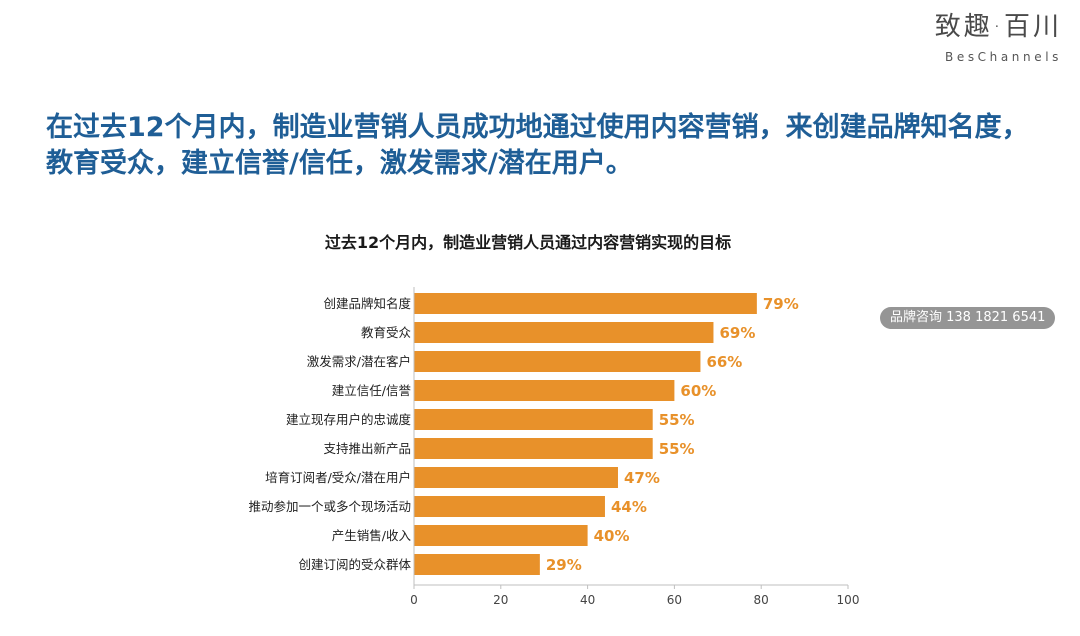 The height and width of the screenshot is (636, 1080). Describe the element at coordinates (1003, 57) in the screenshot. I see `logo-english: BesChannels` at that location.